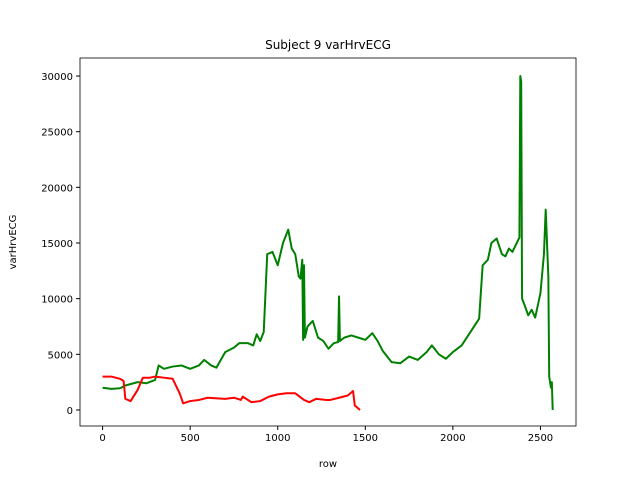 This screenshot has width=640, height=480. I want to click on y-tick-label: 30000, so click(57, 77).